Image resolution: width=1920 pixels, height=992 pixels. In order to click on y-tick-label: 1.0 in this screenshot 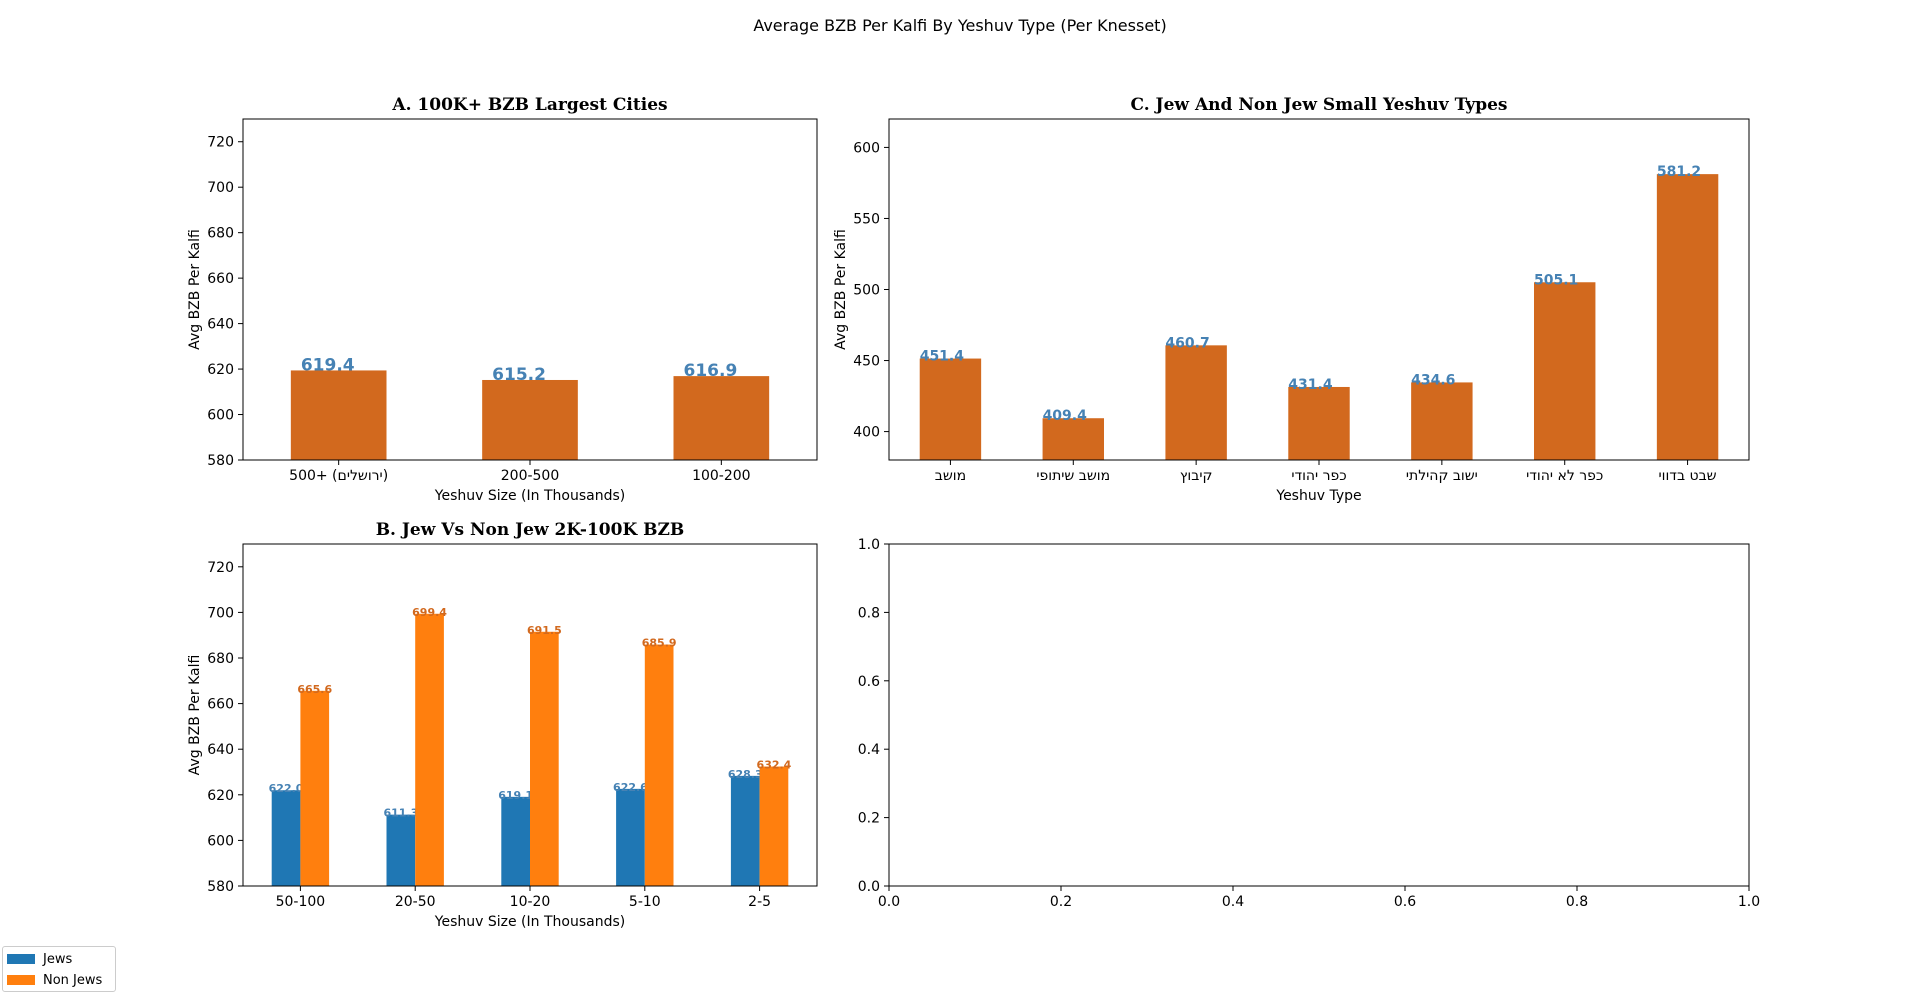, I will do `click(869, 545)`.